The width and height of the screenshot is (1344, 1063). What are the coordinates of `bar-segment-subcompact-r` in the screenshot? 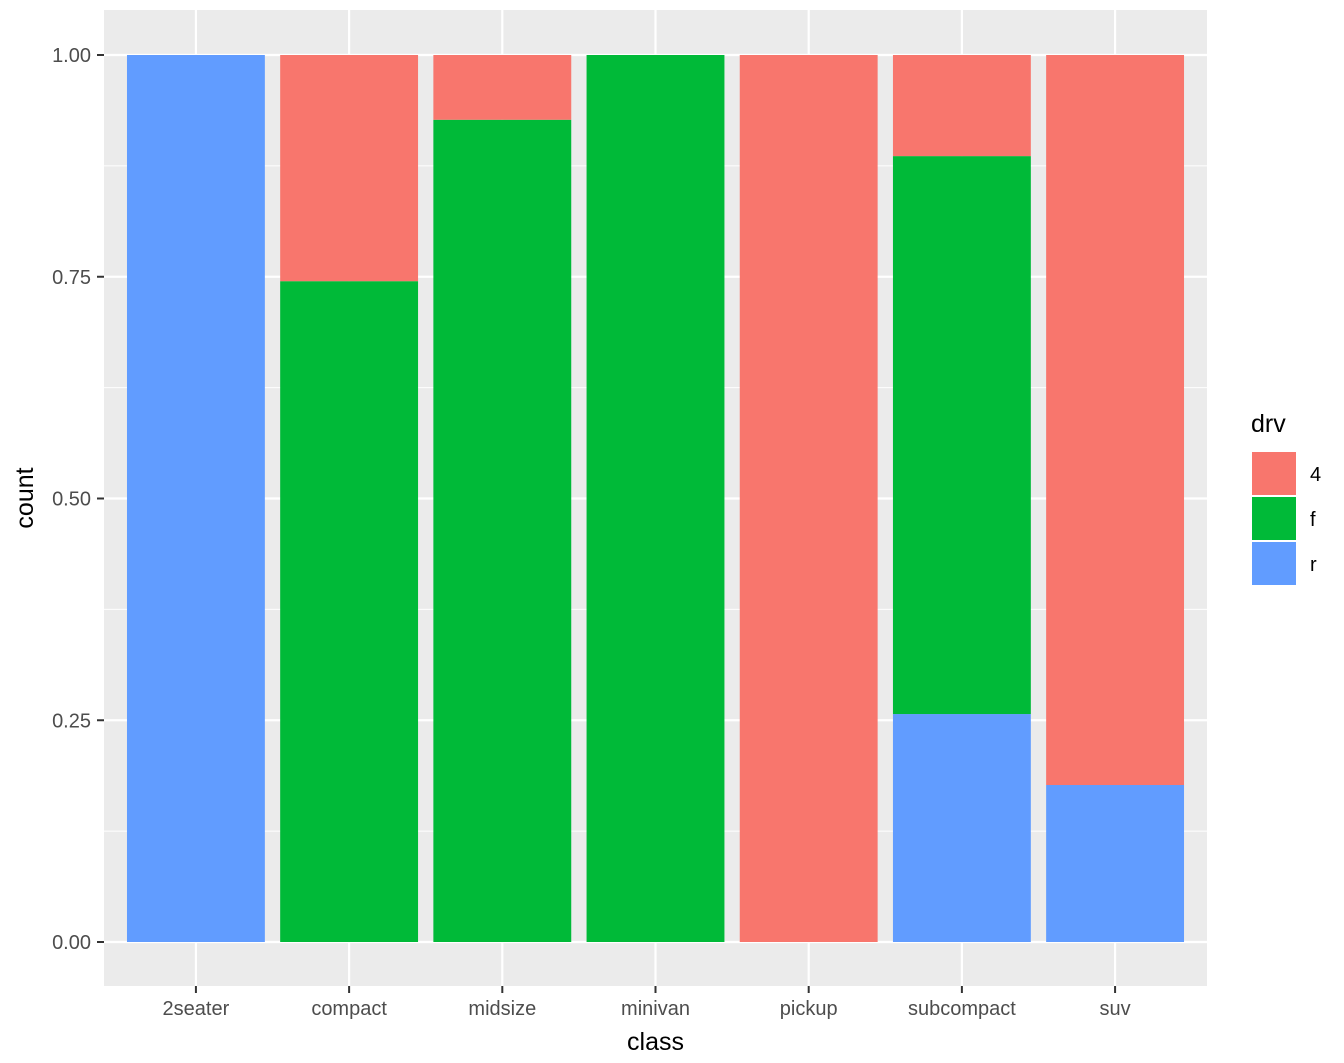 It's located at (961, 828).